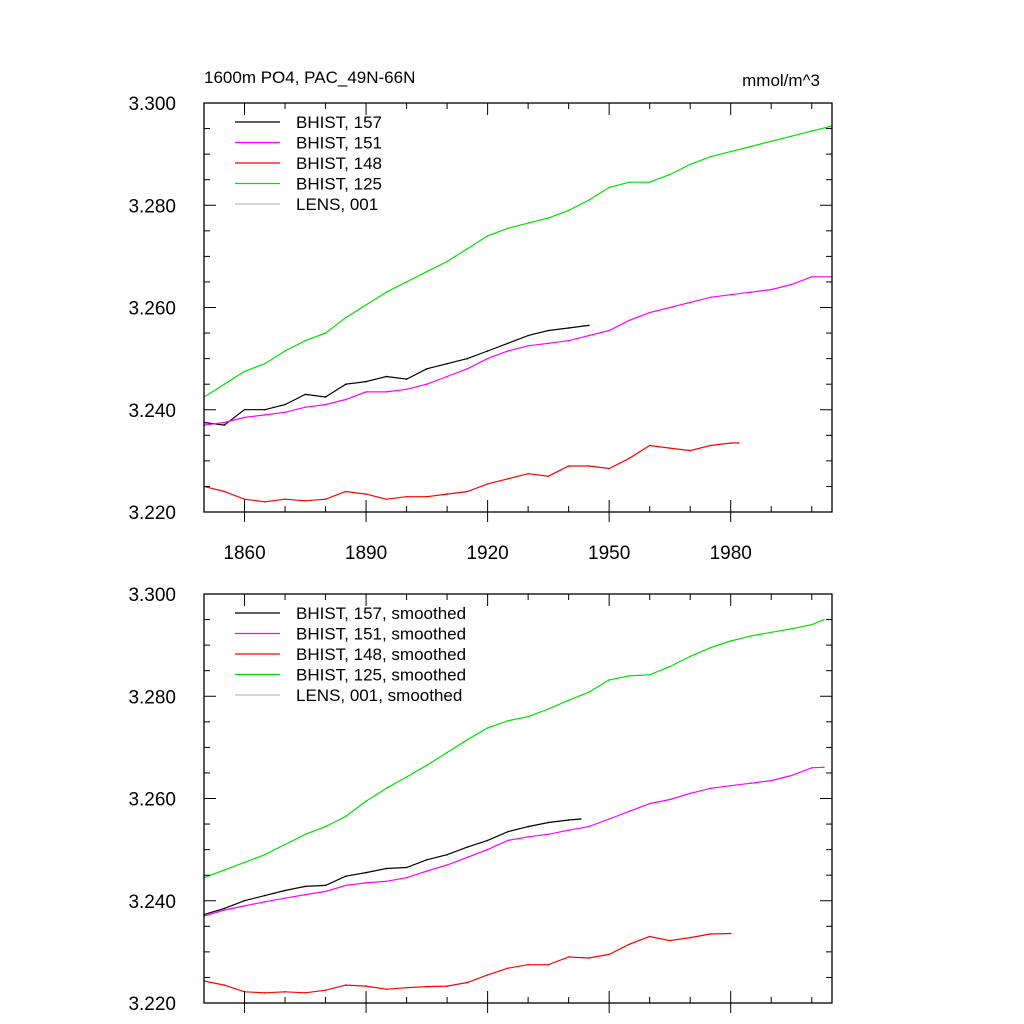  I want to click on legend-label-0: BHIST, 157, smoothed, so click(381, 613).